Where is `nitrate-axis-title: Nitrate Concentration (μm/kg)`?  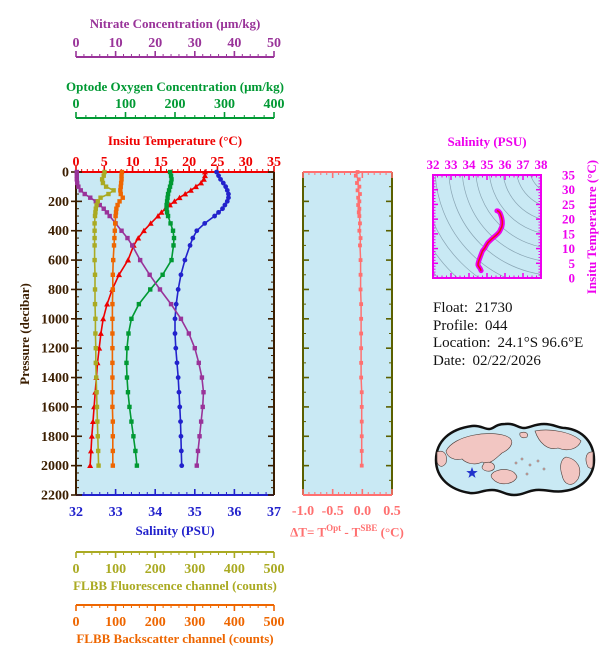
nitrate-axis-title: Nitrate Concentration (μm/kg) is located at coordinates (175, 23).